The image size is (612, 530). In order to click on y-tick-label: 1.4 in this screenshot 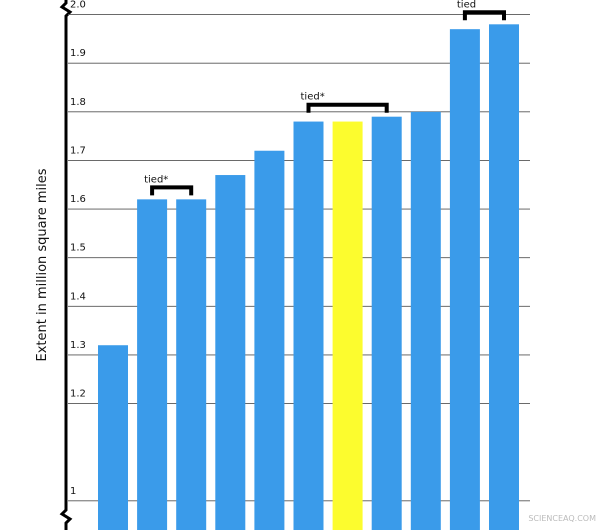, I will do `click(78, 296)`.